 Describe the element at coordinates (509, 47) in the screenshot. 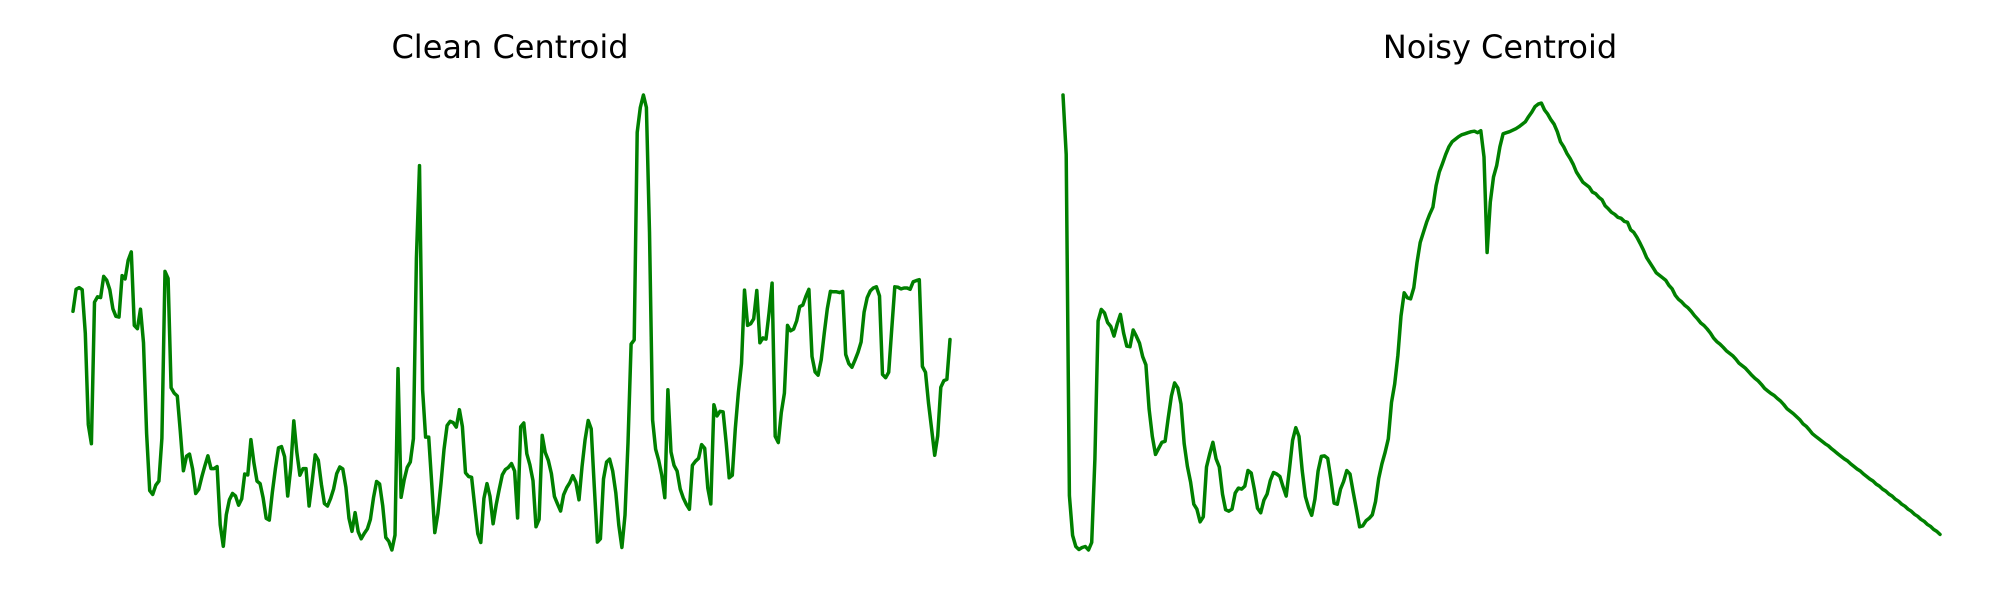

I see `clean-centroid-title: Clean Centroid` at that location.